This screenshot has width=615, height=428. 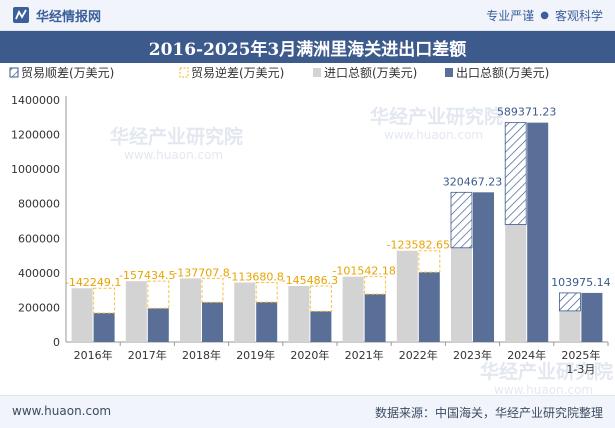 What do you see at coordinates (35, 135) in the screenshot?
I see `y-tick-label: 1200000` at bounding box center [35, 135].